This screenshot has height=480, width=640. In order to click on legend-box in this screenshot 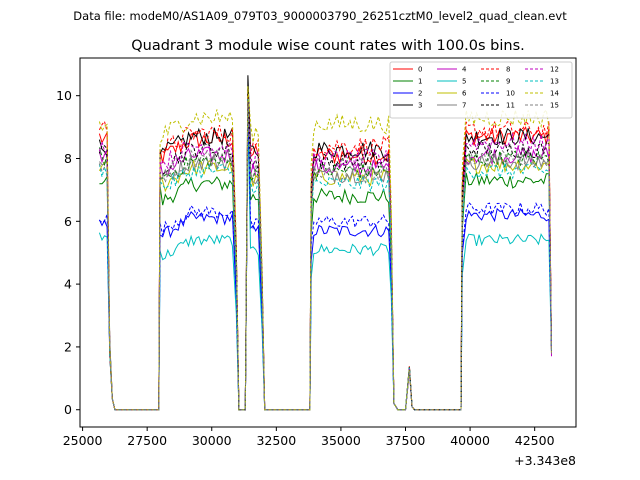, I will do `click(481, 90)`.